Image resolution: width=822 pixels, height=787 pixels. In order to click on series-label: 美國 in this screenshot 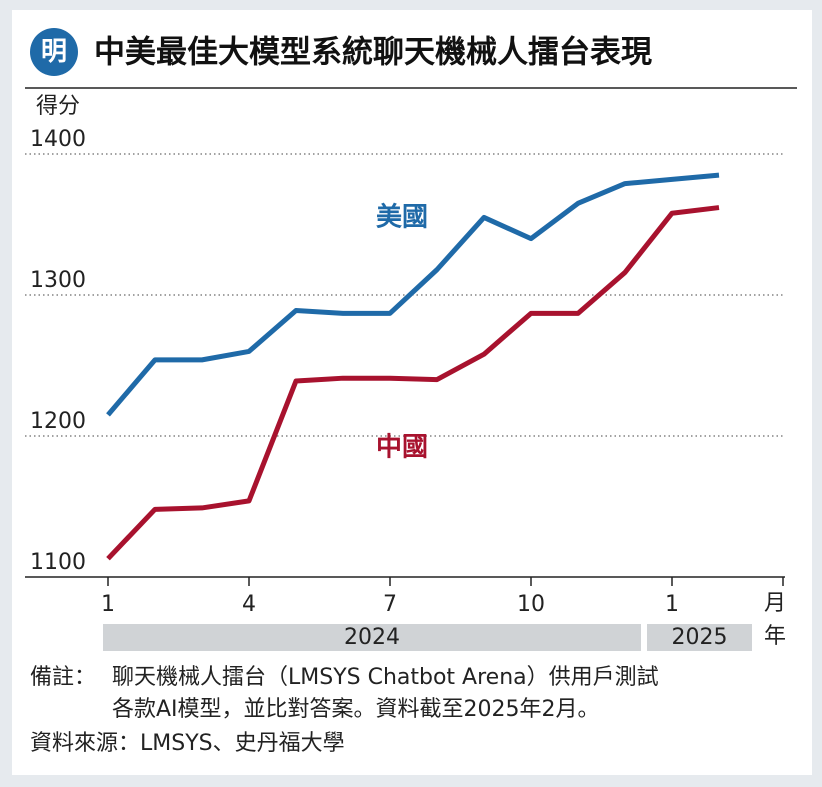, I will do `click(402, 217)`.